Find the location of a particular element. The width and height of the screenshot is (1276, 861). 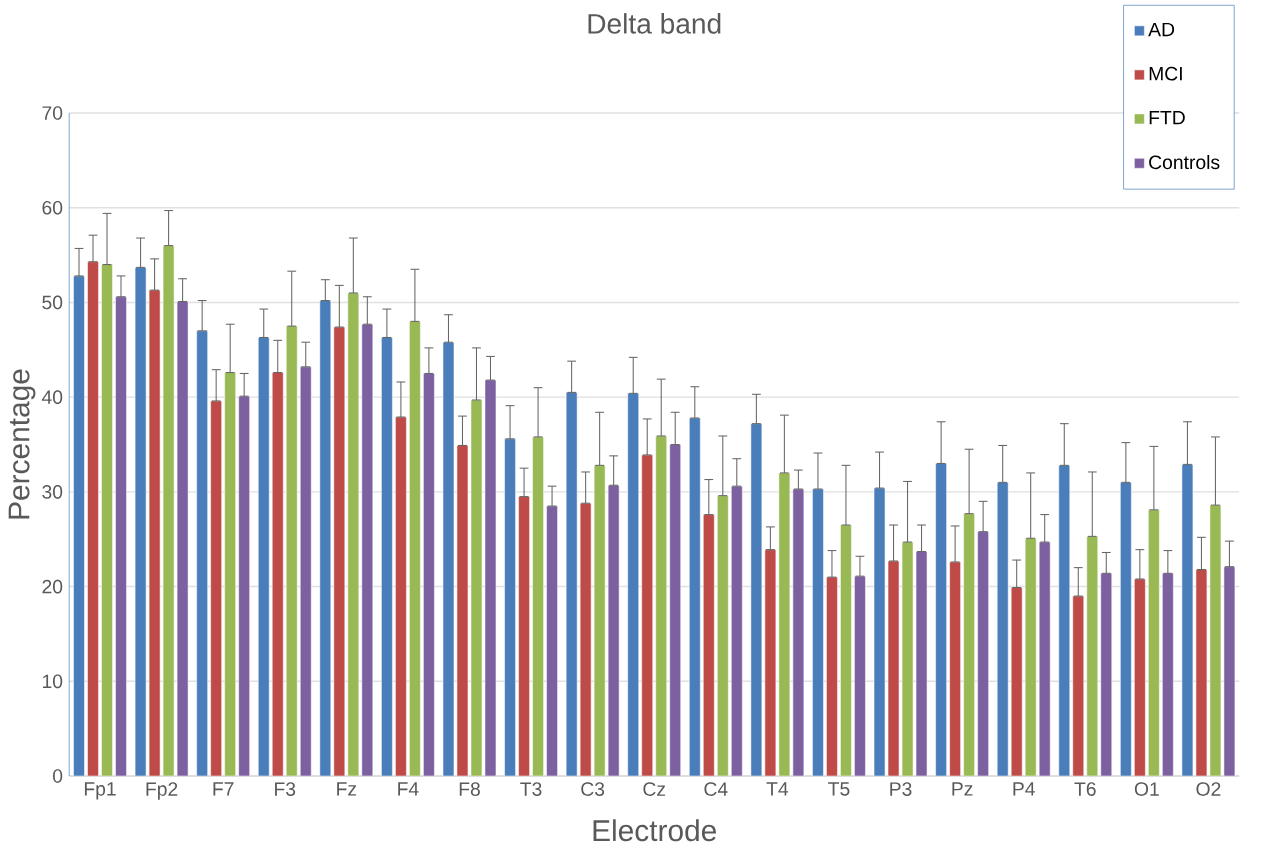

y-tick-label: 10 is located at coordinates (52, 681).